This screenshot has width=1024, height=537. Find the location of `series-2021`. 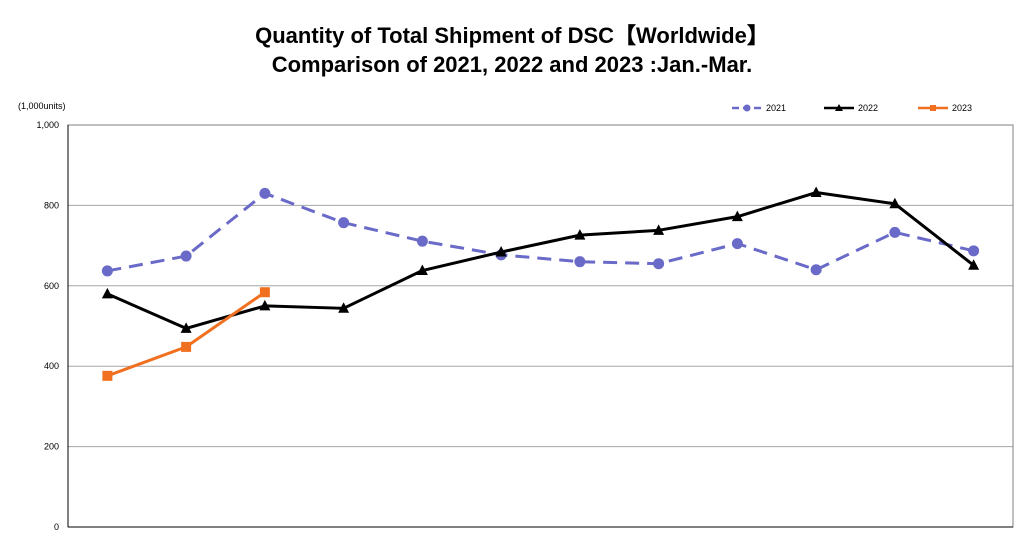

series-2021 is located at coordinates (540, 232).